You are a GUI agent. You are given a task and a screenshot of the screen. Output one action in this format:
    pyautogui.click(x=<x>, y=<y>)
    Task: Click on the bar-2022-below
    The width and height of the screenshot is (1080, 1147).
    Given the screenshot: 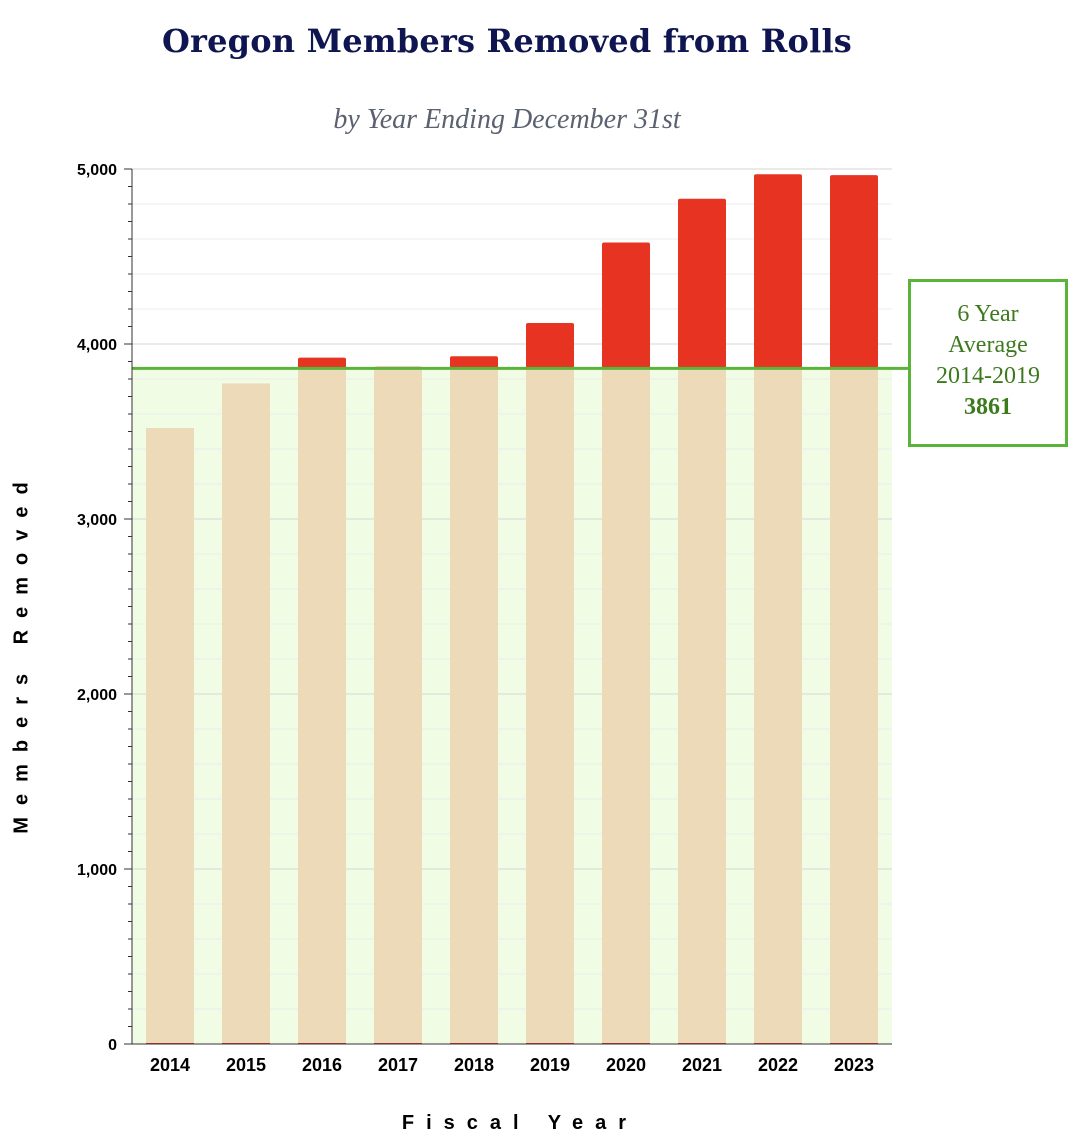 What is the action you would take?
    pyautogui.click(x=778, y=706)
    